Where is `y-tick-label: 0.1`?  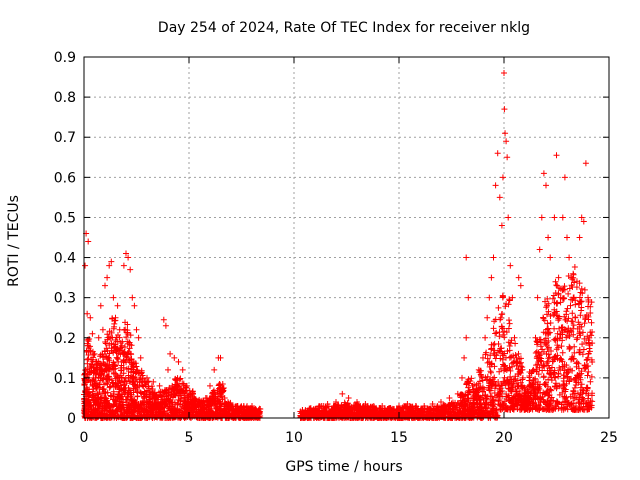
y-tick-label: 0.1 is located at coordinates (65, 379).